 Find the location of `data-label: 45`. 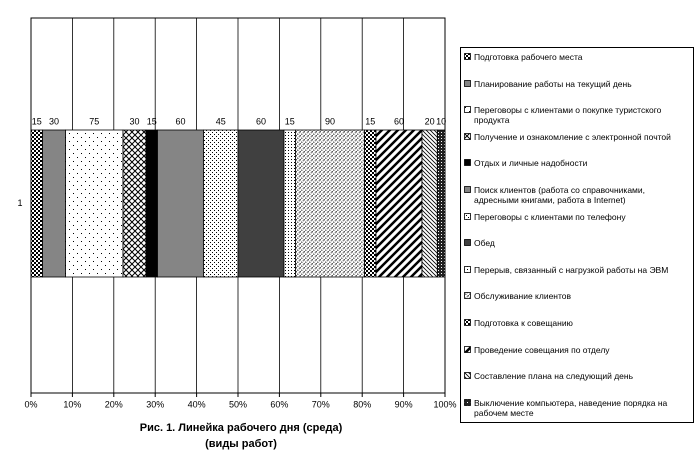

data-label: 45 is located at coordinates (221, 121).